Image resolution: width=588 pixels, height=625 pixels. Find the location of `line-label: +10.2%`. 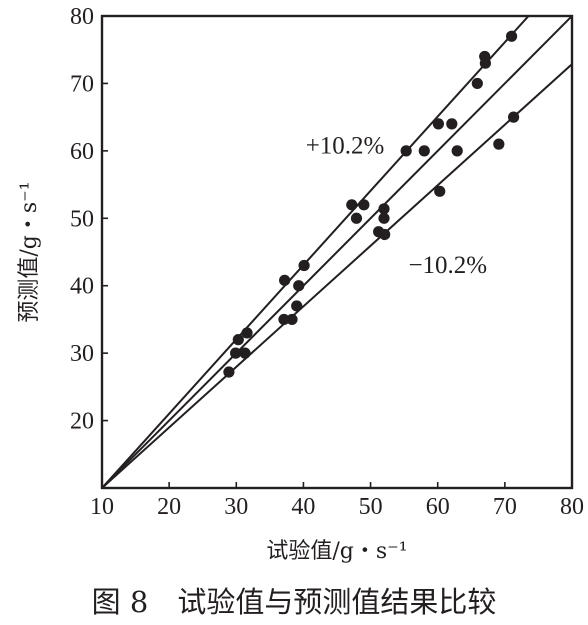

line-label: +10.2% is located at coordinates (345, 146).